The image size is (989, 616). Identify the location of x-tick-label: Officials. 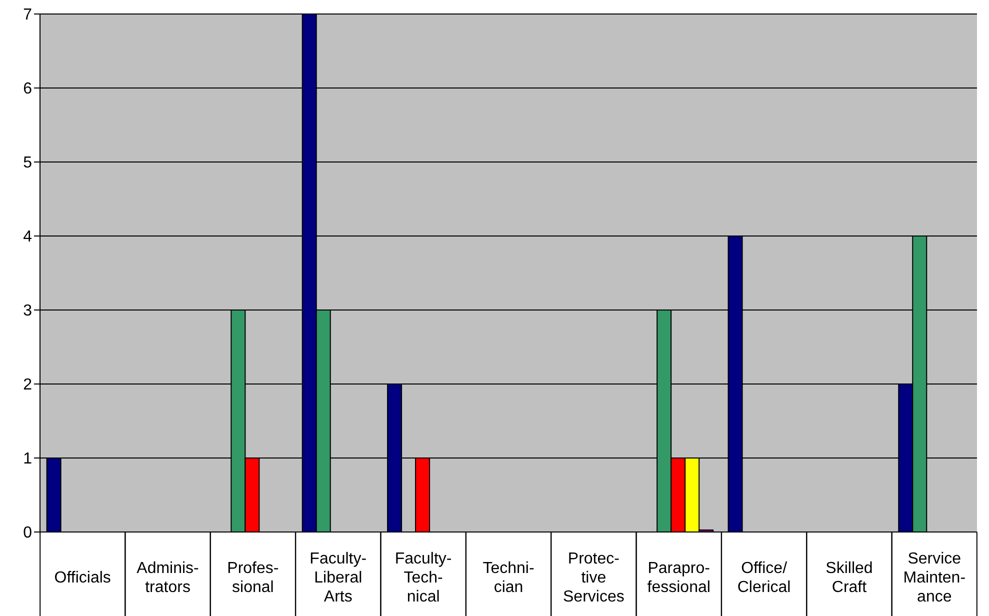
(82, 578).